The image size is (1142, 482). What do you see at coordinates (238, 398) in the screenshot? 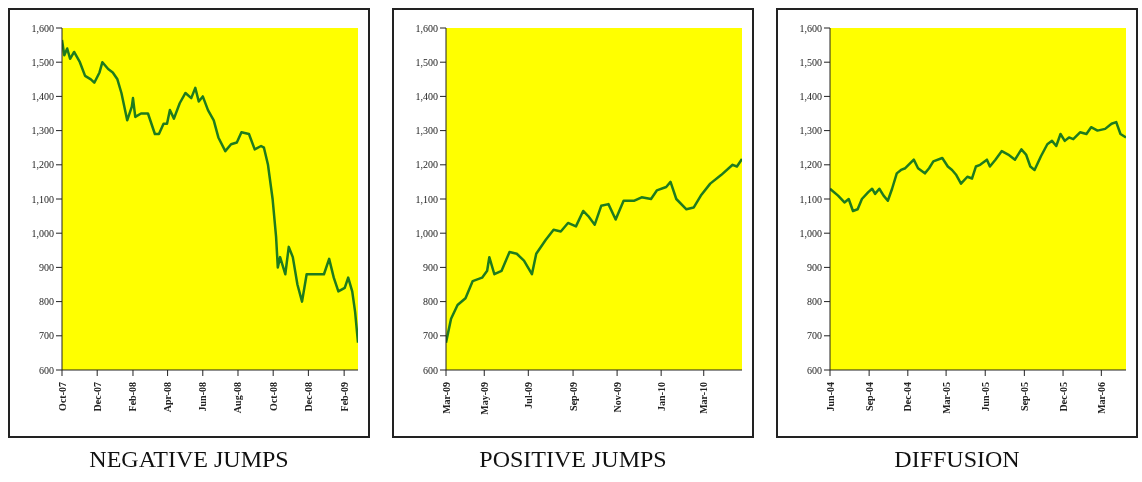
I see `x-tick-label: Aug-08` at bounding box center [238, 398].